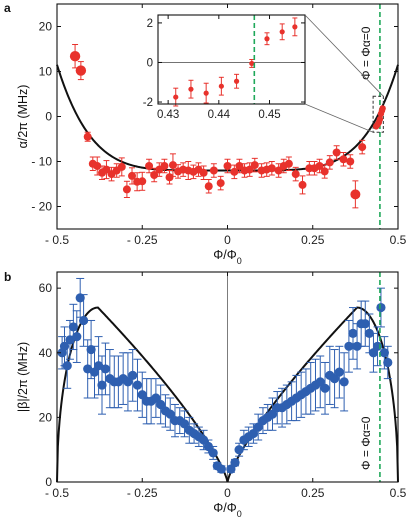  I want to click on inset-y-tick-label: 0, so click(150, 63).